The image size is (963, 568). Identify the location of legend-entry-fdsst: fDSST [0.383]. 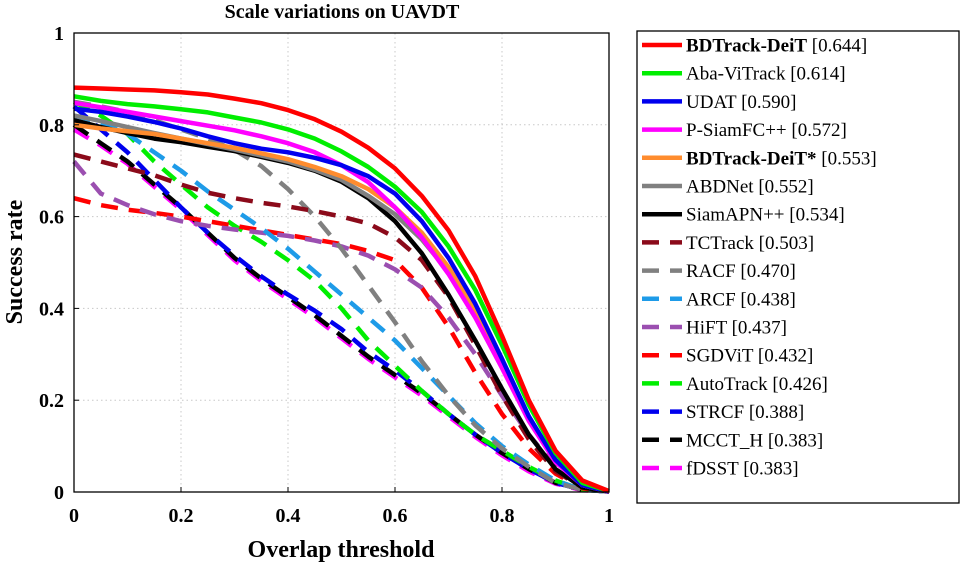
(720, 469).